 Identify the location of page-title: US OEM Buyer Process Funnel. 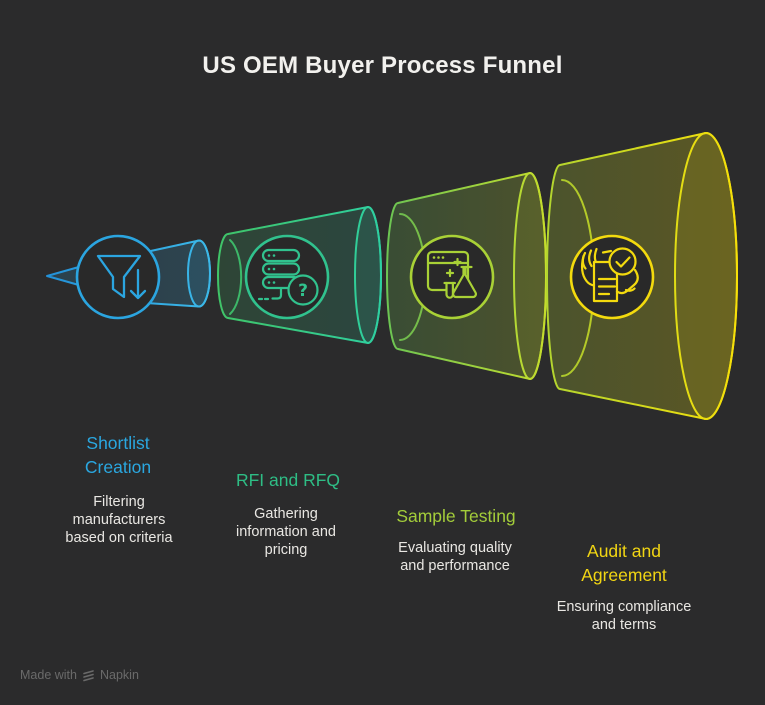
(382, 65).